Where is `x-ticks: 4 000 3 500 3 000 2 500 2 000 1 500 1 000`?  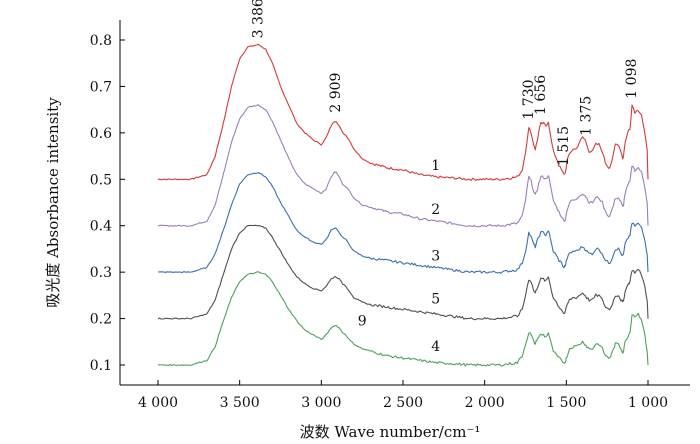 x-ticks: 4 000 3 500 3 000 2 500 2 000 1 500 1 000 is located at coordinates (403, 395).